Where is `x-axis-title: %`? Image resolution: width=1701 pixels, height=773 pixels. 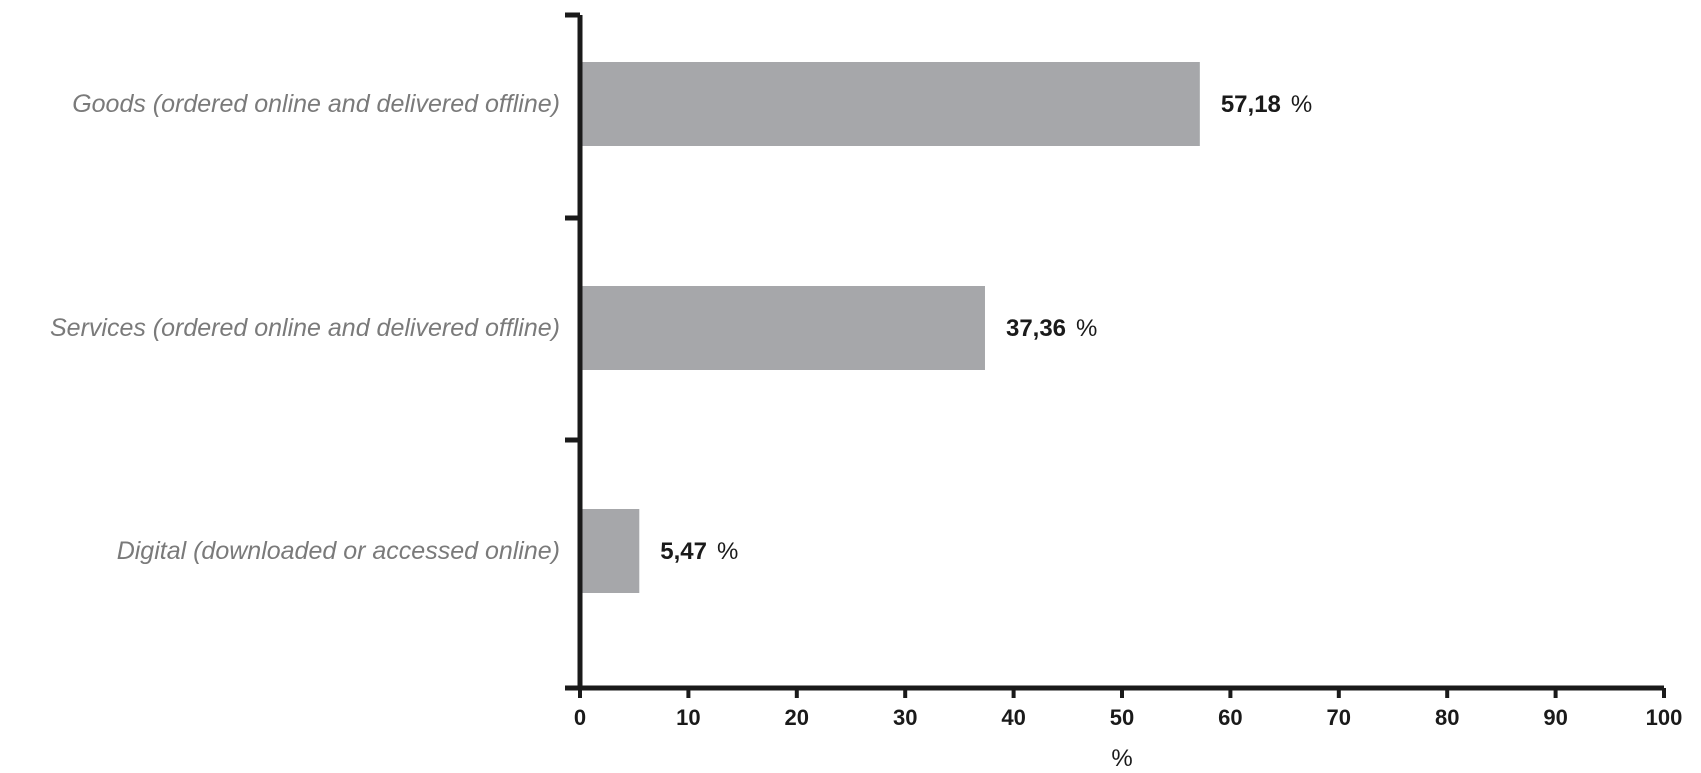
x-axis-title: % is located at coordinates (1121, 758).